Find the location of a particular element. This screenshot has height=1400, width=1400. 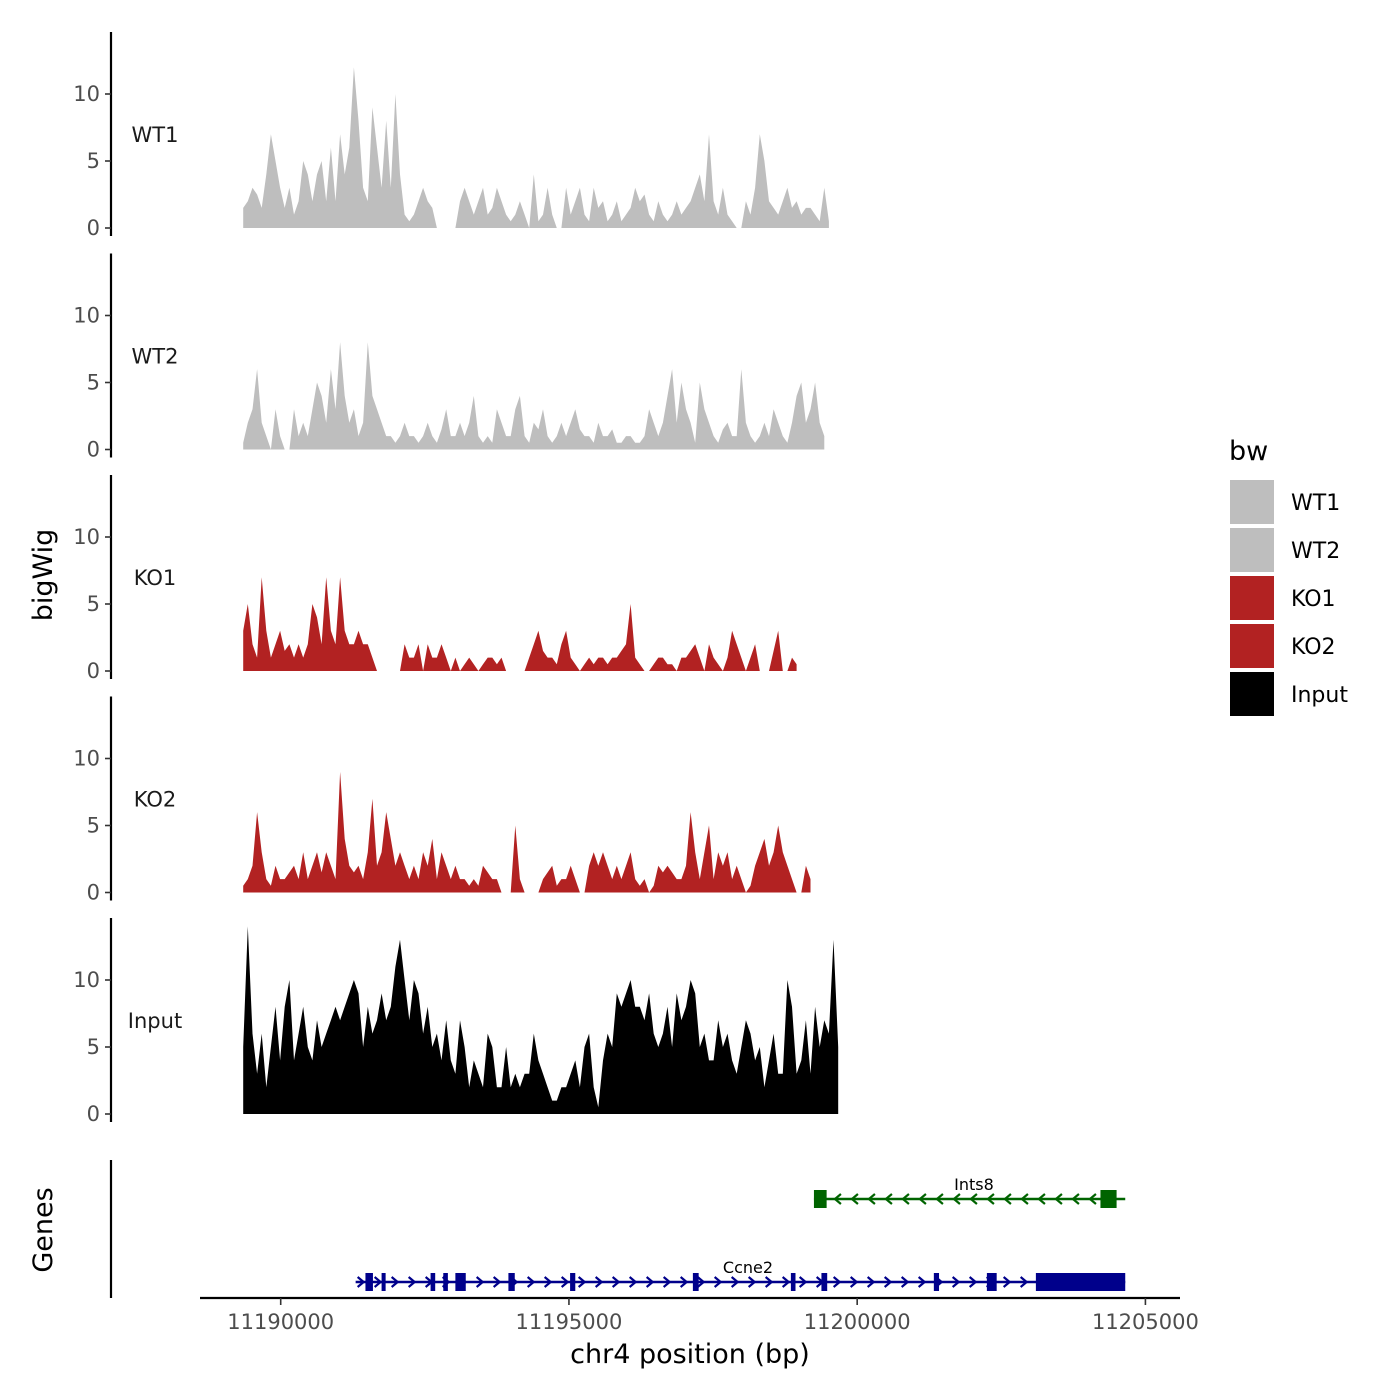

track-wt1: 0 5 10 WT1 is located at coordinates (451, 136).